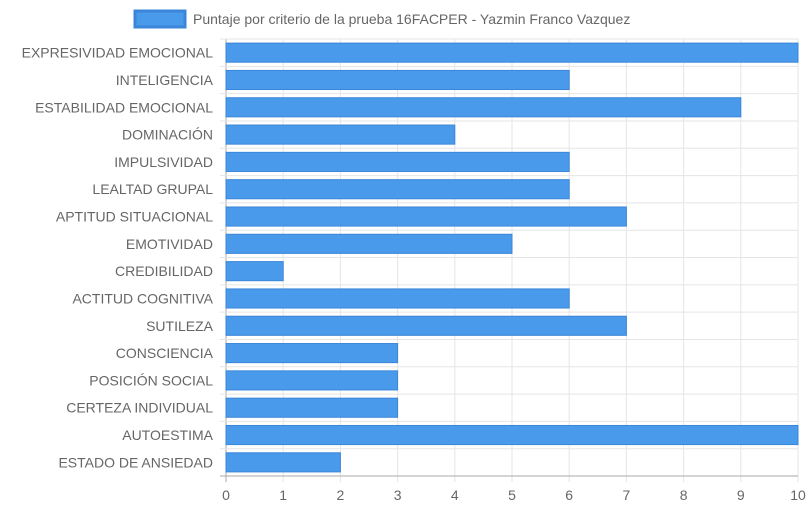  I want to click on x-tick-label: 8, so click(684, 495).